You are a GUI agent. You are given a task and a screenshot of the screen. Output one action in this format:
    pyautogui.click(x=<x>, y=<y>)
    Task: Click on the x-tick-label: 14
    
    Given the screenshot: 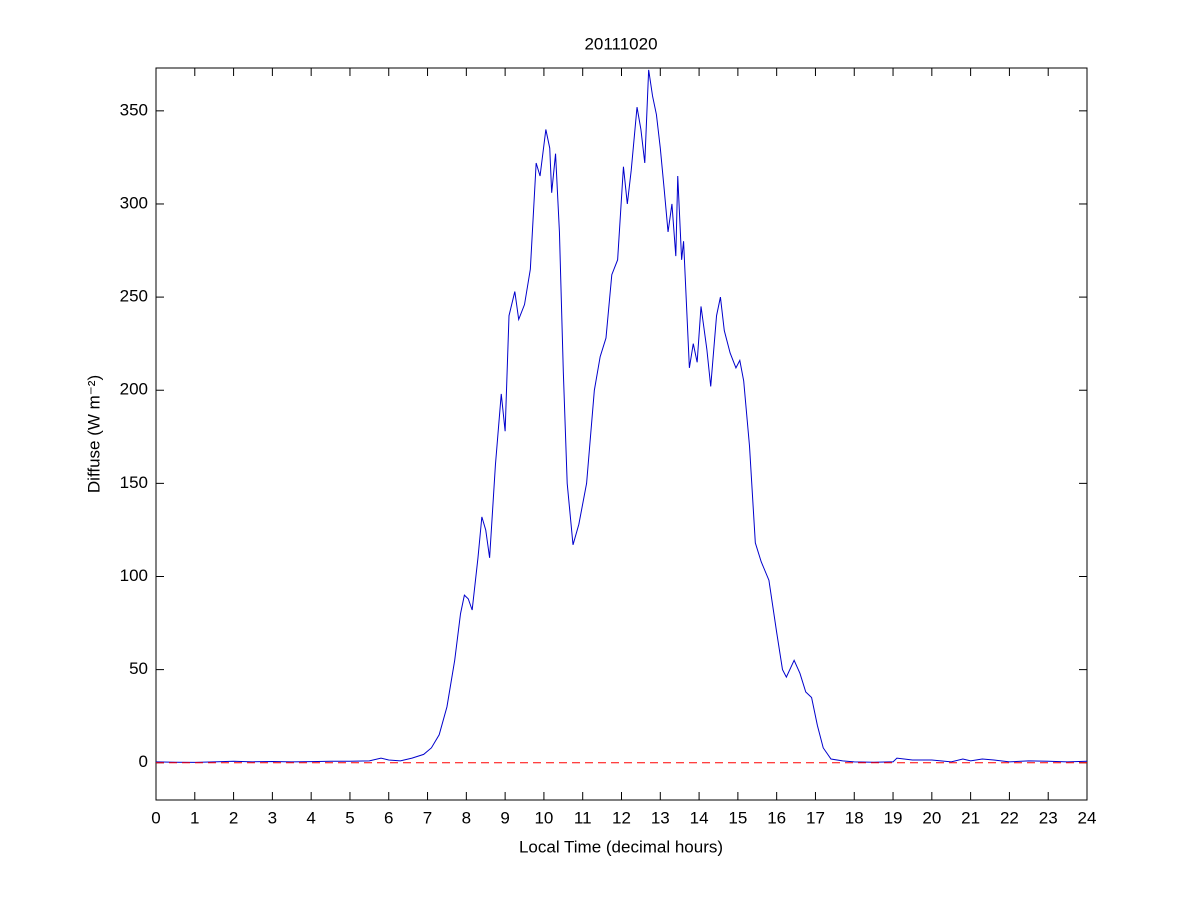 What is the action you would take?
    pyautogui.click(x=699, y=817)
    